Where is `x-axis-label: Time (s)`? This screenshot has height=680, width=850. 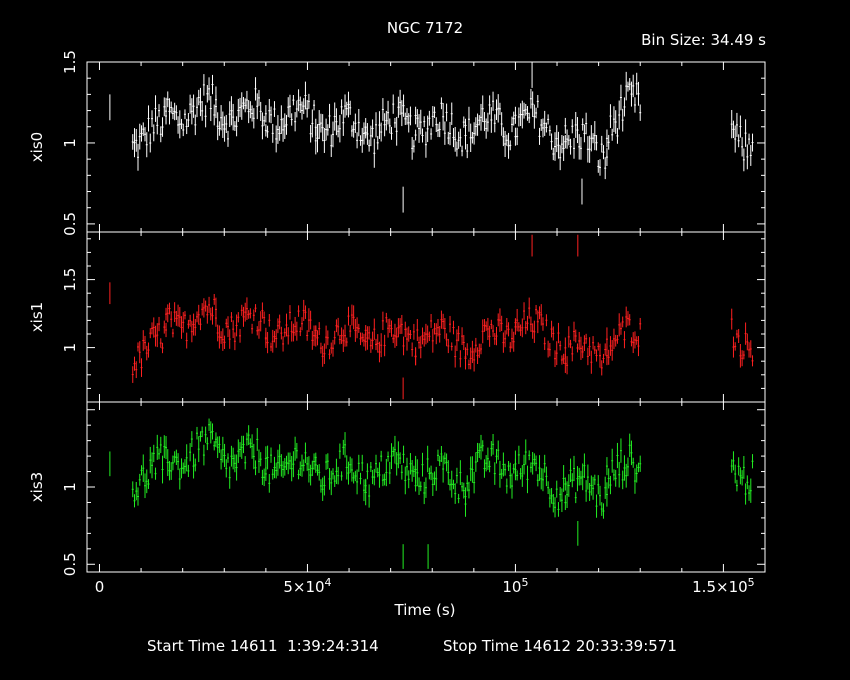 x-axis-label: Time (s) is located at coordinates (425, 610).